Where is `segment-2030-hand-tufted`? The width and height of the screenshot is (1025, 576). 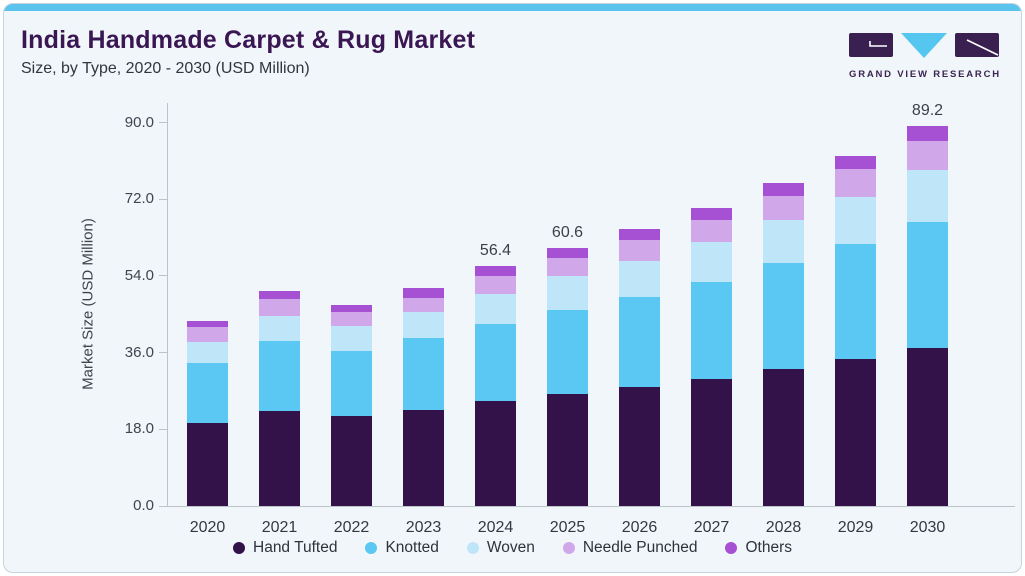
segment-2030-hand-tufted is located at coordinates (927, 427).